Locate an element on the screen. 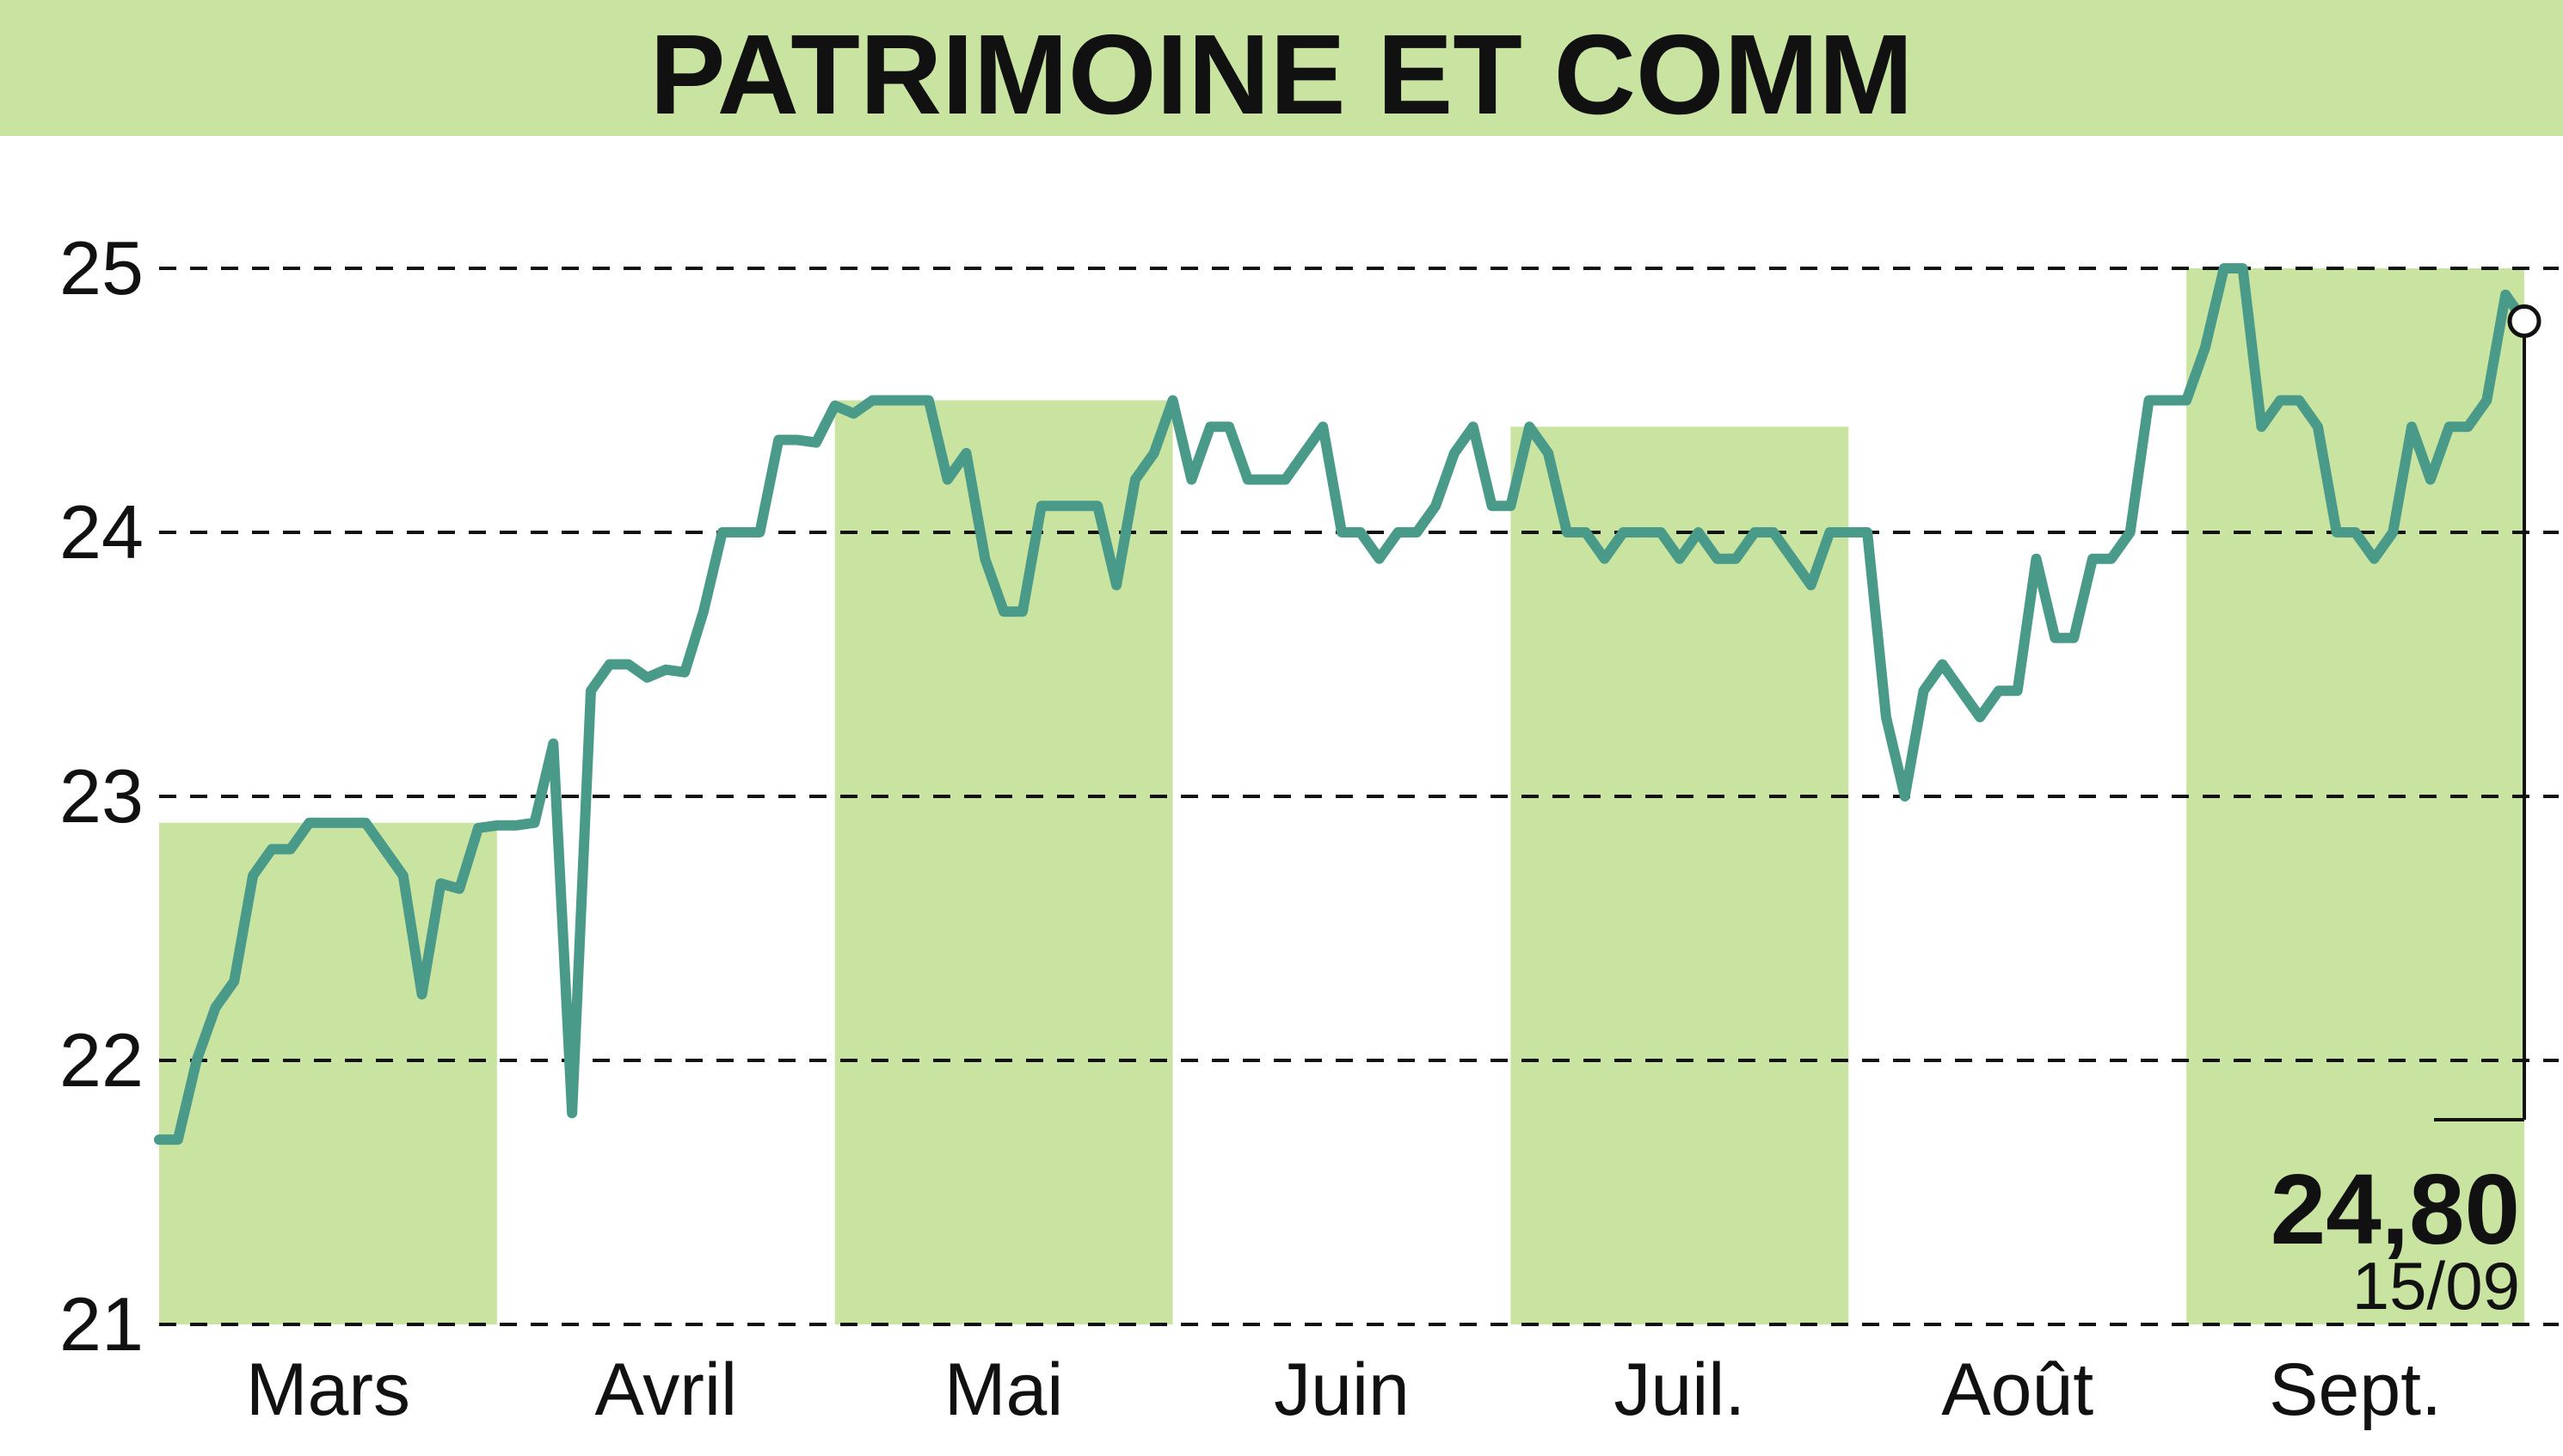 This screenshot has height=1456, width=2563. y-tick-label: 23 is located at coordinates (101, 796).